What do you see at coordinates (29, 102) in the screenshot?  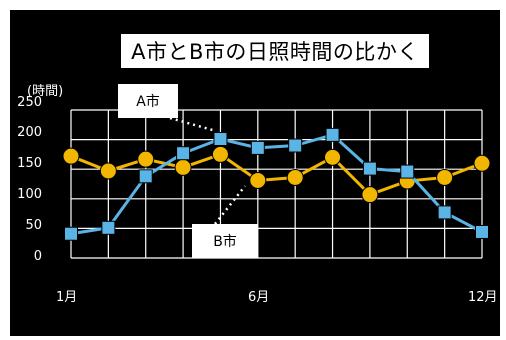 I see `y-tick-250: 250` at bounding box center [29, 102].